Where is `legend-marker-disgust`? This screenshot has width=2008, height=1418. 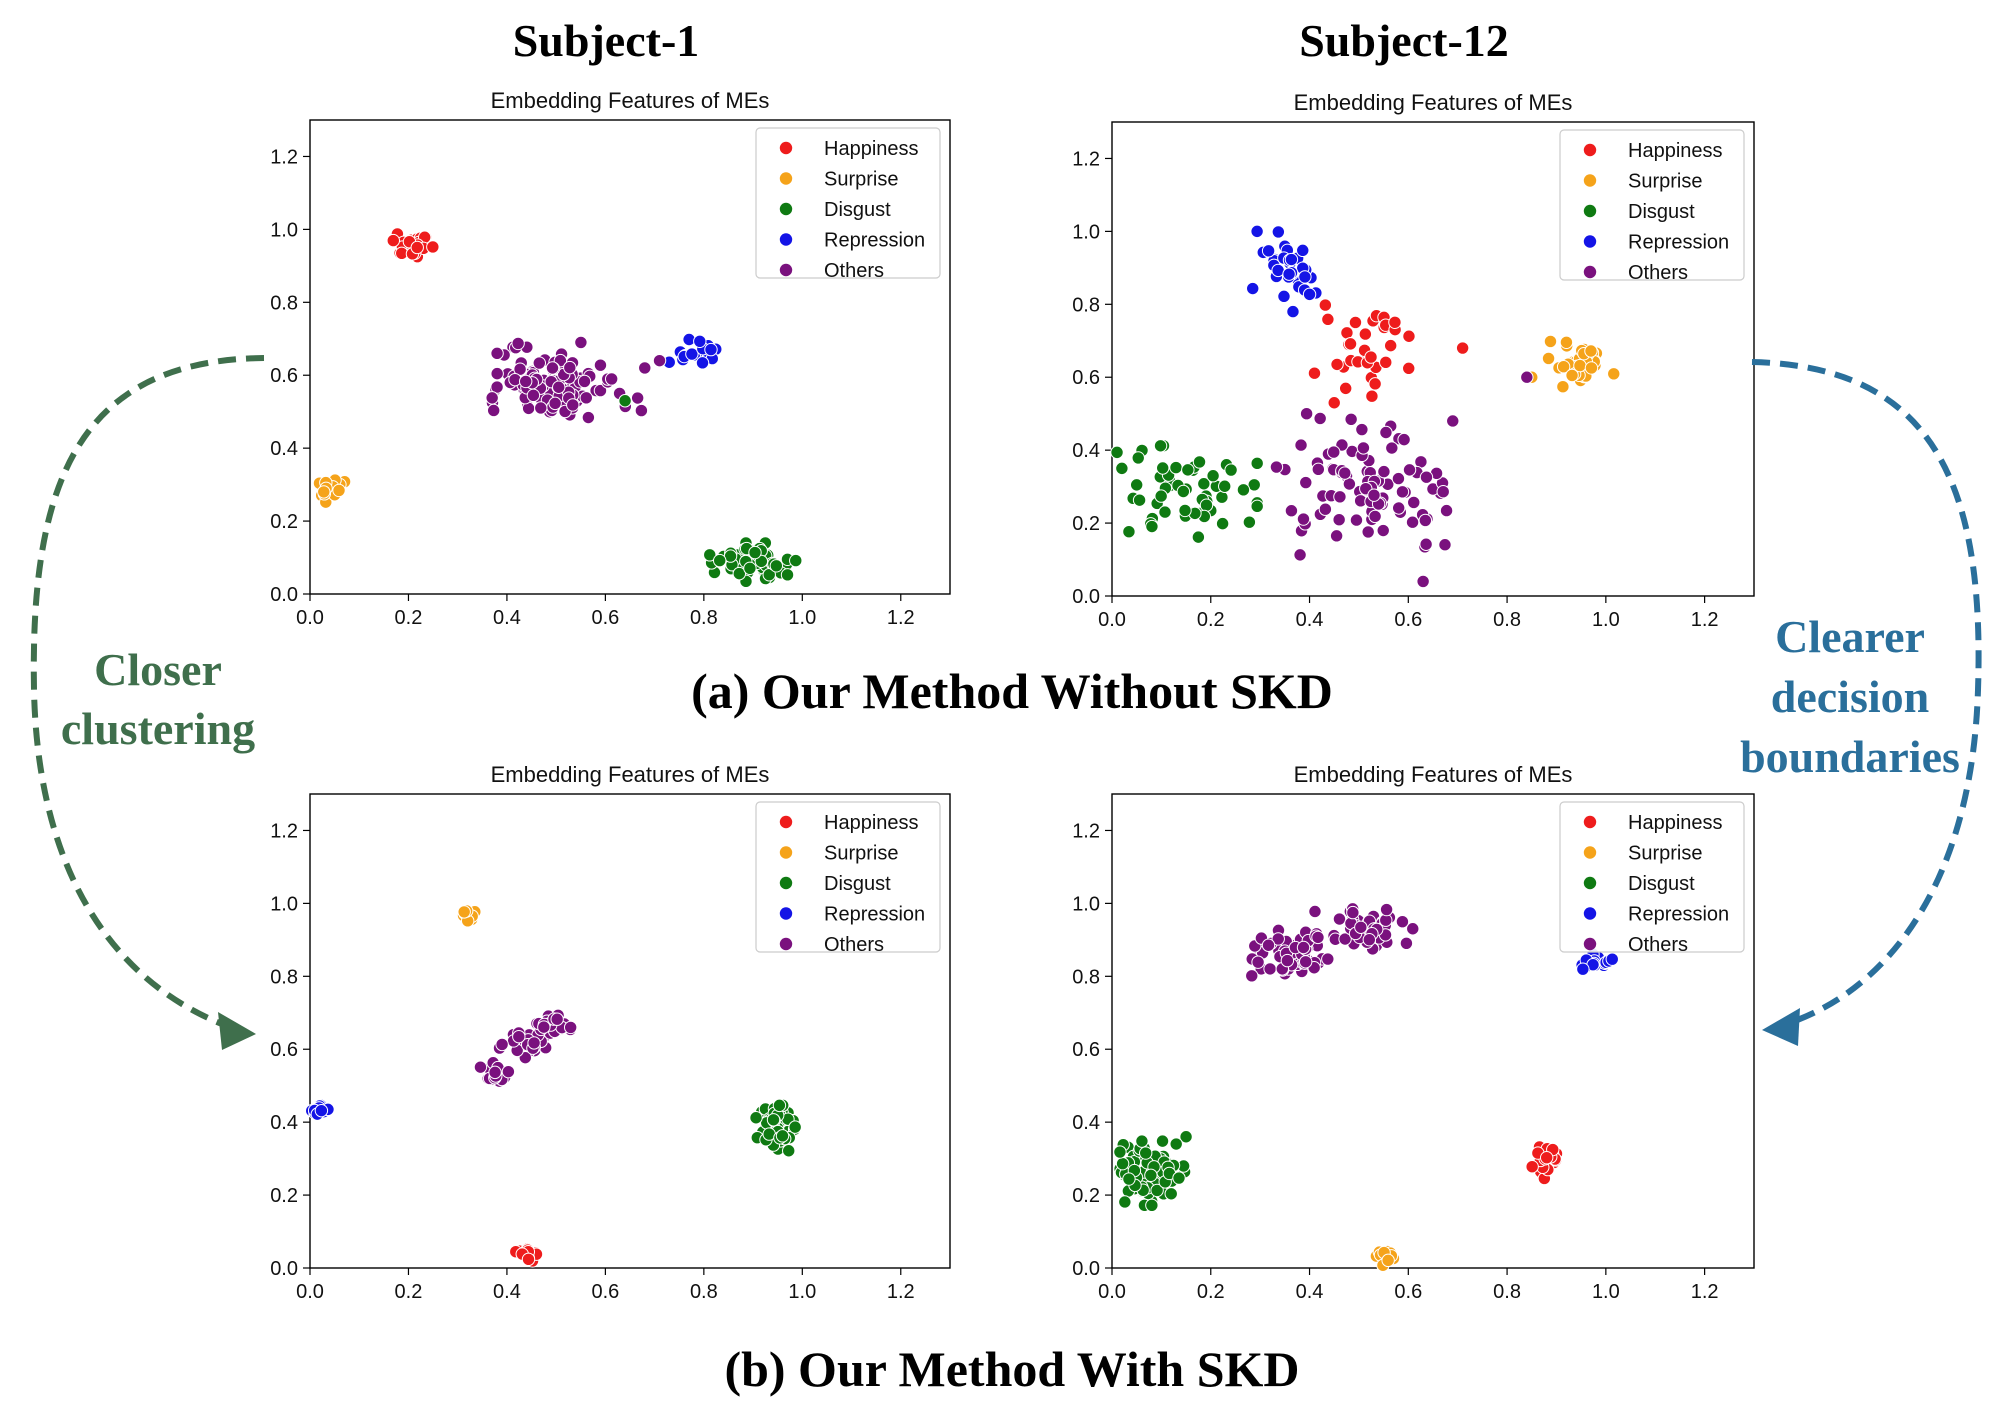
legend-marker-disgust is located at coordinates (786, 883).